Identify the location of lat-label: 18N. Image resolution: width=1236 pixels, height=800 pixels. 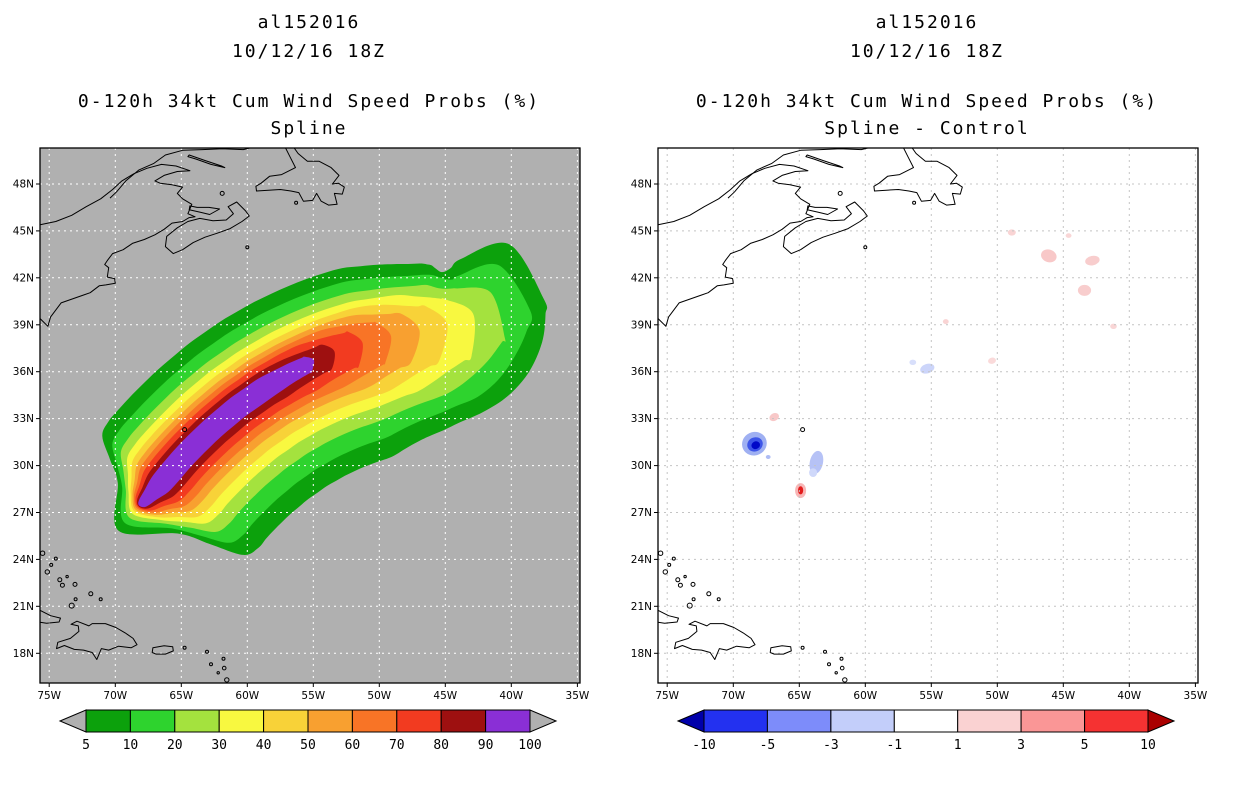
(23, 654).